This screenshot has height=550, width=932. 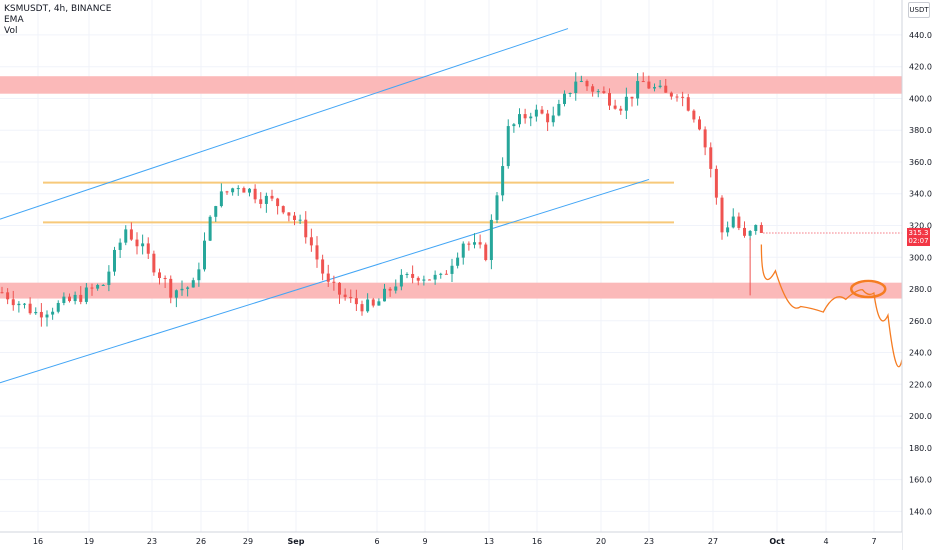 What do you see at coordinates (248, 541) in the screenshot?
I see `x-tick-label: 29` at bounding box center [248, 541].